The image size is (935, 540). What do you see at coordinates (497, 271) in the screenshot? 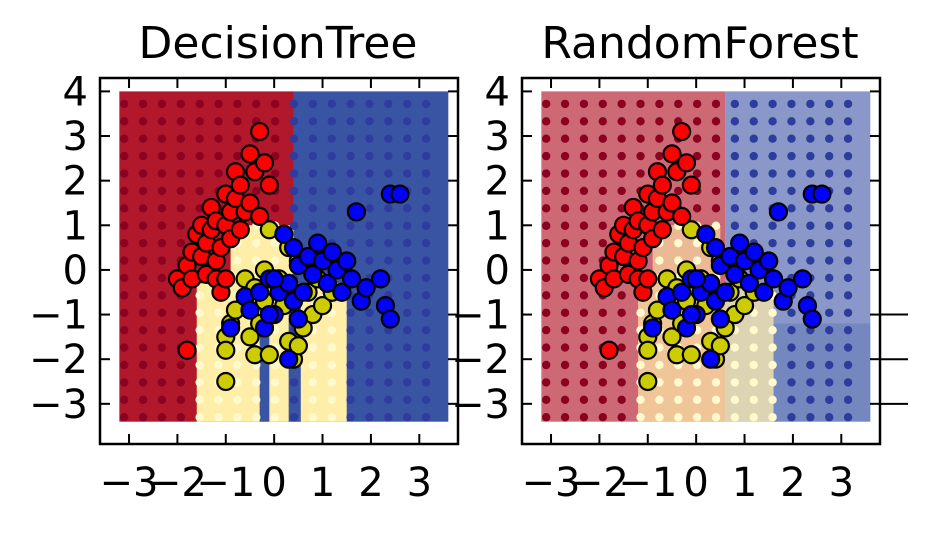
I see `y-tick-label: 0` at bounding box center [497, 271].